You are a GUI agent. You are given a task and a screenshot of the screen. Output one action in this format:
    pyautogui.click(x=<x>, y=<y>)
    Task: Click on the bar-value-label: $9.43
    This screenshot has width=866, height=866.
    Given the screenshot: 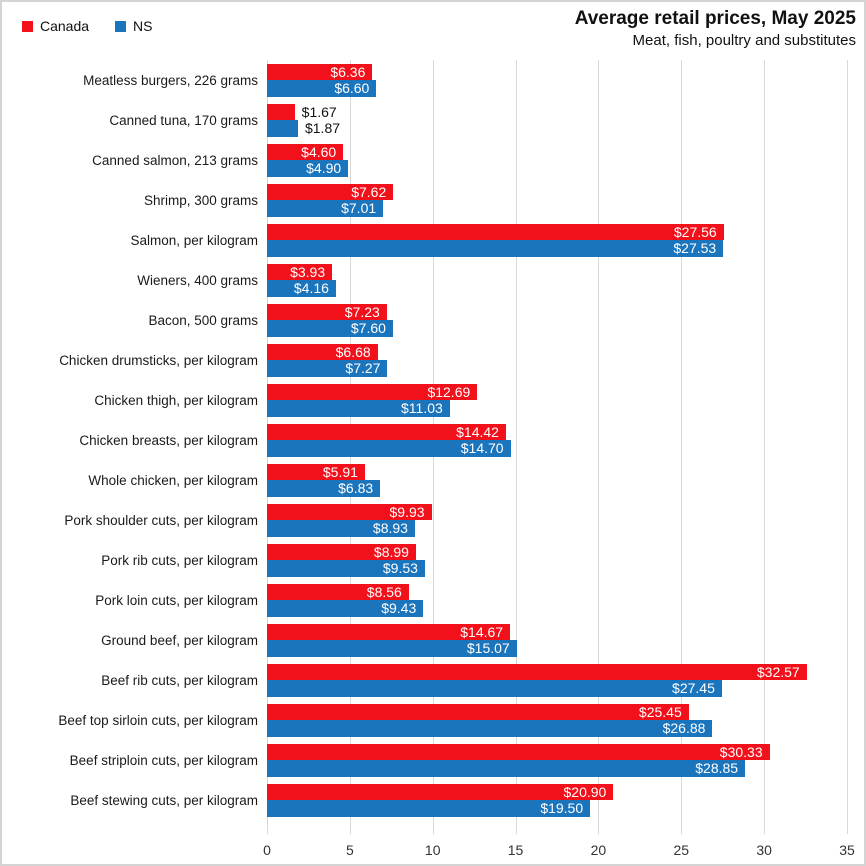 What is the action you would take?
    pyautogui.click(x=399, y=608)
    